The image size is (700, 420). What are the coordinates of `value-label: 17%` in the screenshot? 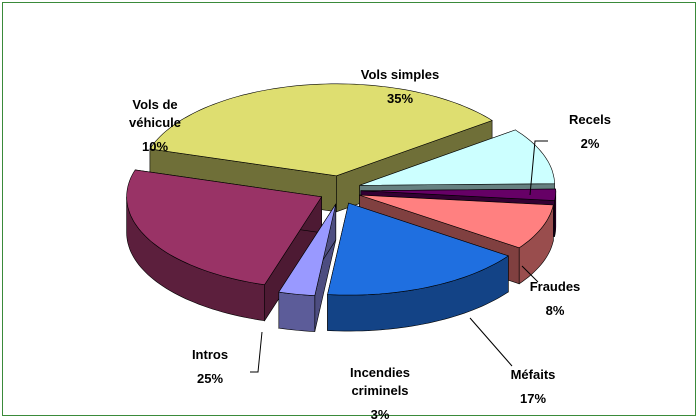 It's located at (533, 398).